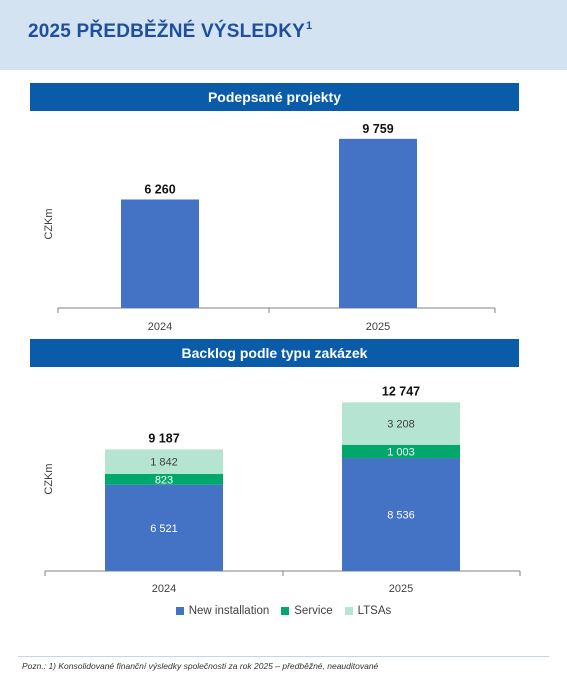 This screenshot has height=681, width=567. I want to click on segment-label-service-2024: 823, so click(164, 480).